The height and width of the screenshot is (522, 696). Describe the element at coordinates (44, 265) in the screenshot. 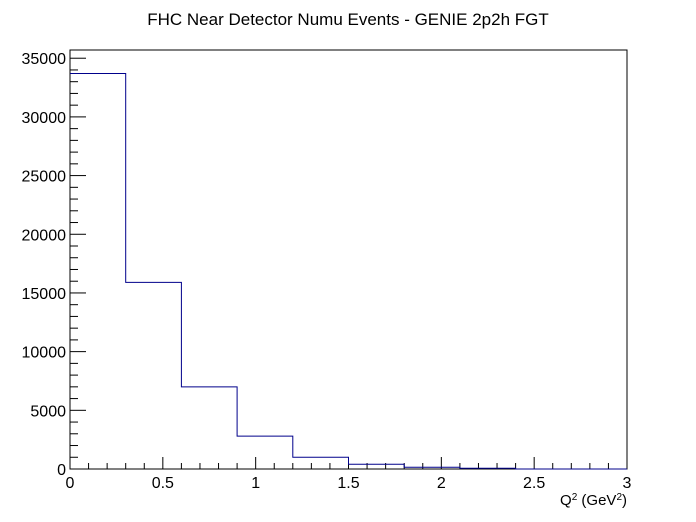

I see `y-axis-tick-labels: 0 5000 10000 15000 20000 25000 30000 35000` at that location.